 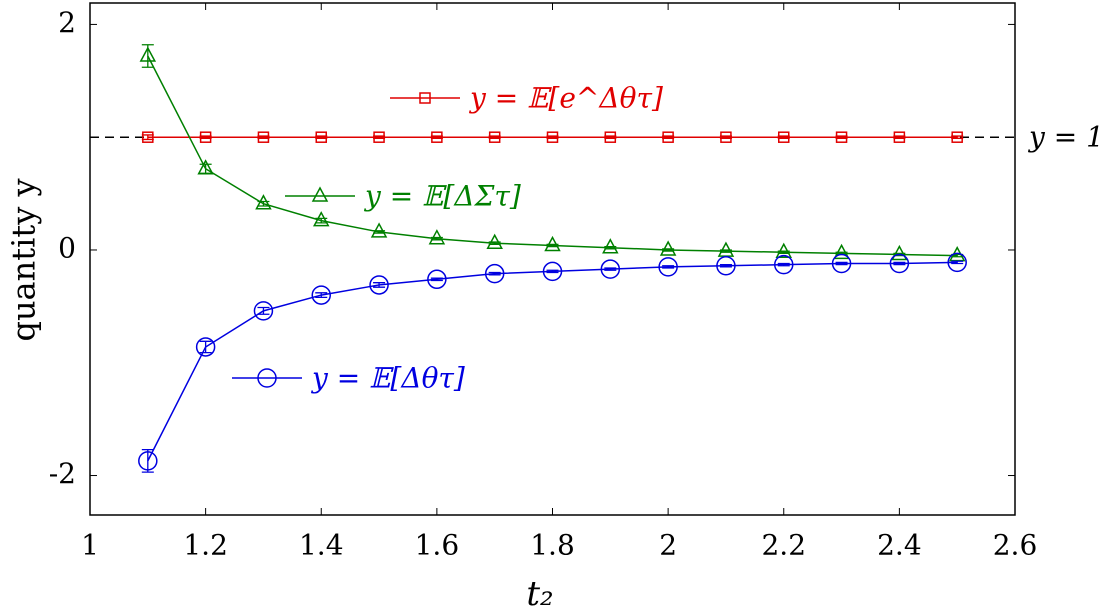 What do you see at coordinates (205, 545) in the screenshot?
I see `x-tick-label: 1.2` at bounding box center [205, 545].